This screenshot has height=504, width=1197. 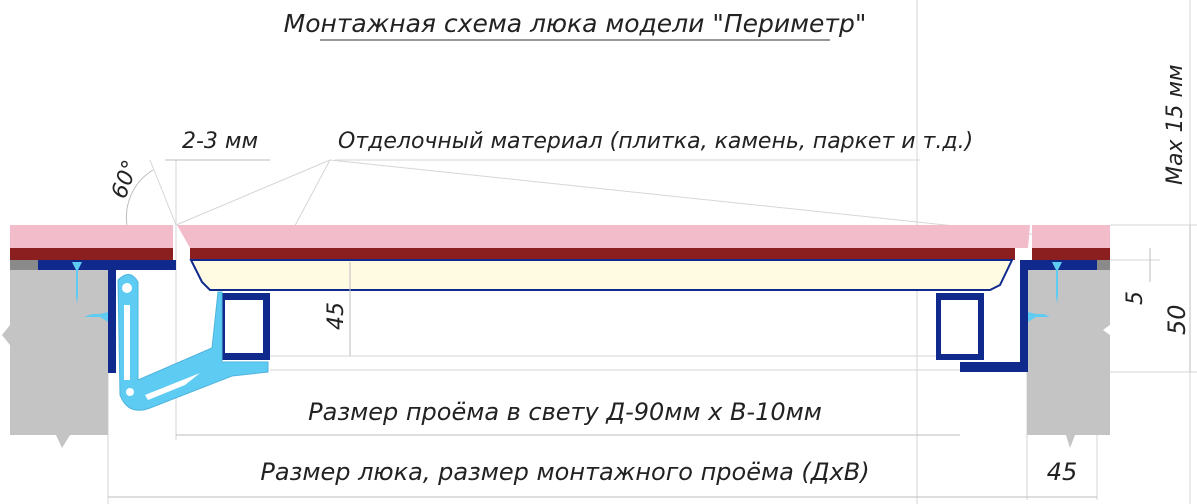 I want to click on angle-label: 60°, so click(x=125, y=179).